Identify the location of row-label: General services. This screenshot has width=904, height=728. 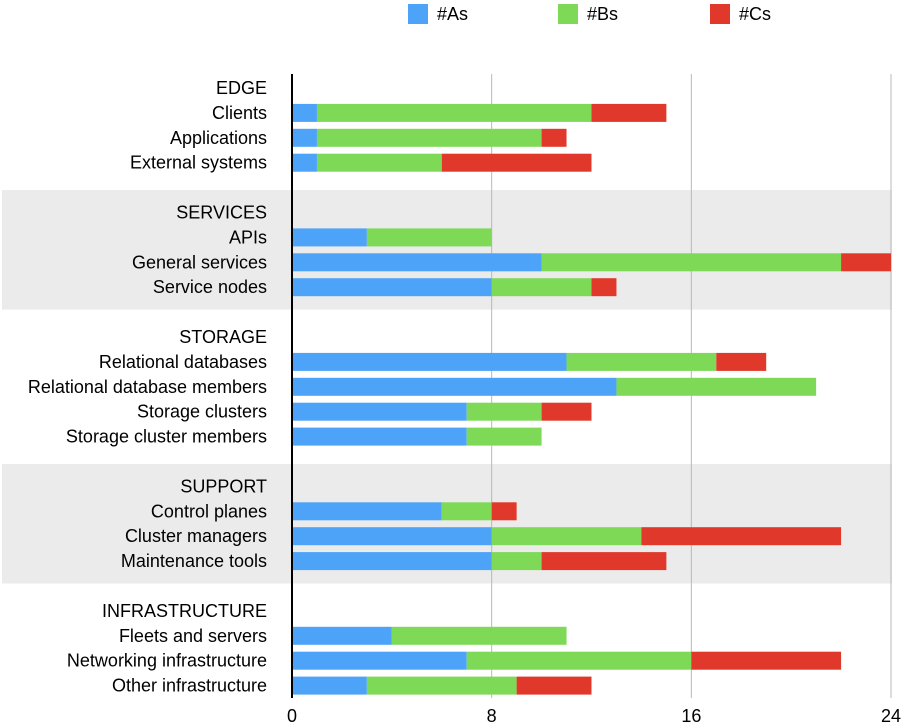
(199, 262).